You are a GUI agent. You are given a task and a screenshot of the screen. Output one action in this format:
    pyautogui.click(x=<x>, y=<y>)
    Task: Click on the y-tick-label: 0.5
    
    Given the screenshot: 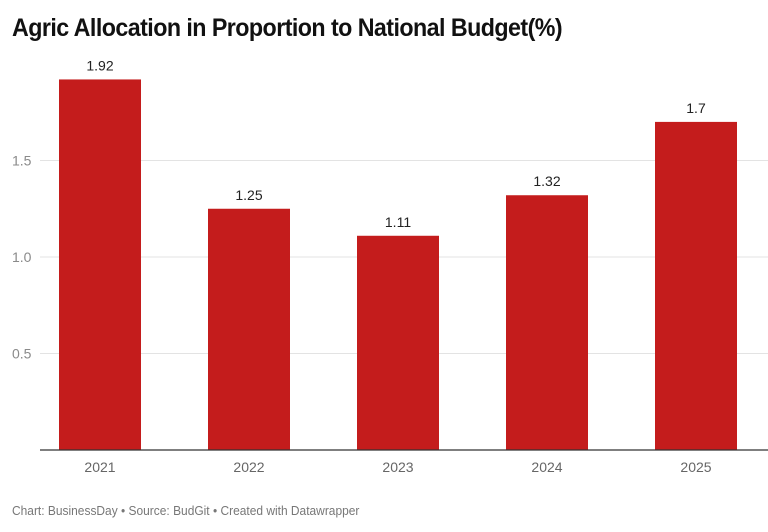 What is the action you would take?
    pyautogui.click(x=22, y=354)
    